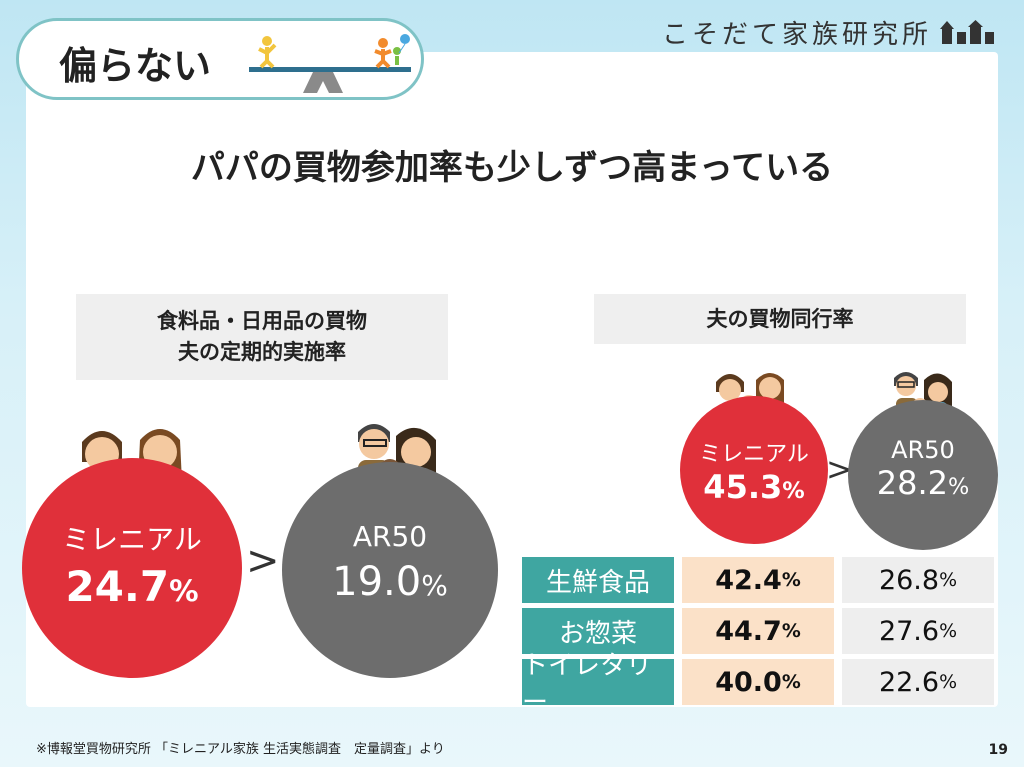 The height and width of the screenshot is (767, 1024). I want to click on headline: パパの買物参加率も少しずつ高まっている, so click(512, 168).